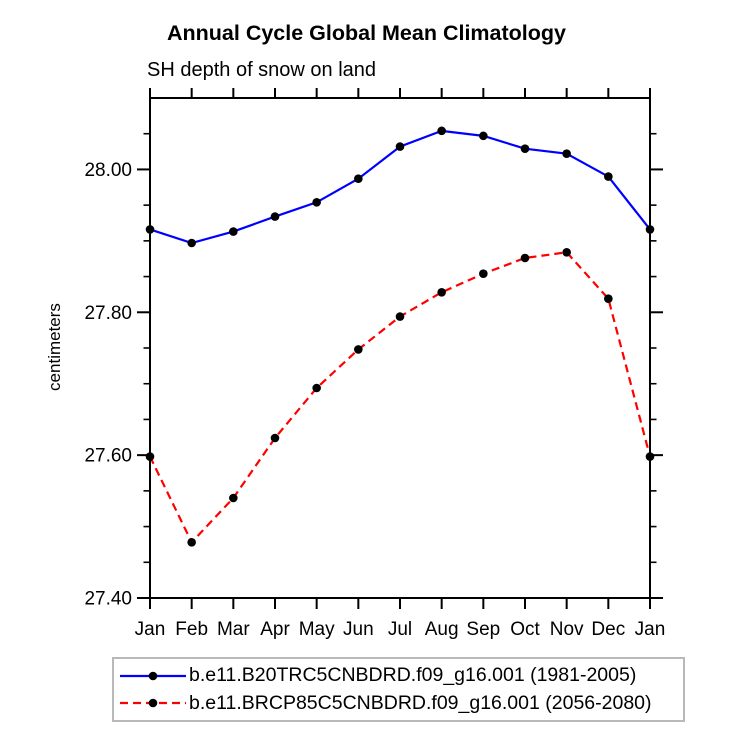  What do you see at coordinates (525, 629) in the screenshot?
I see `x-tick-label: Oct` at bounding box center [525, 629].